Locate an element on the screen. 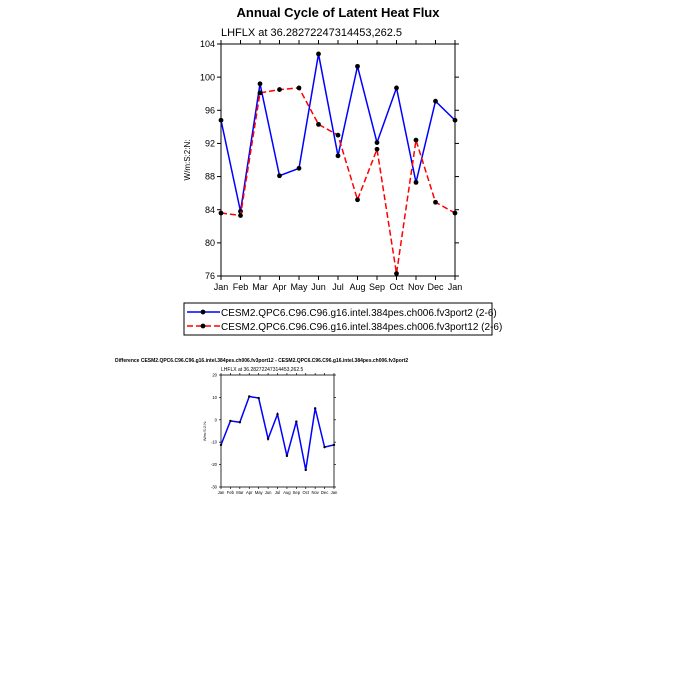 Image resolution: width=675 pixels, height=675 pixels. y-tick-label: 20 is located at coordinates (214, 374).